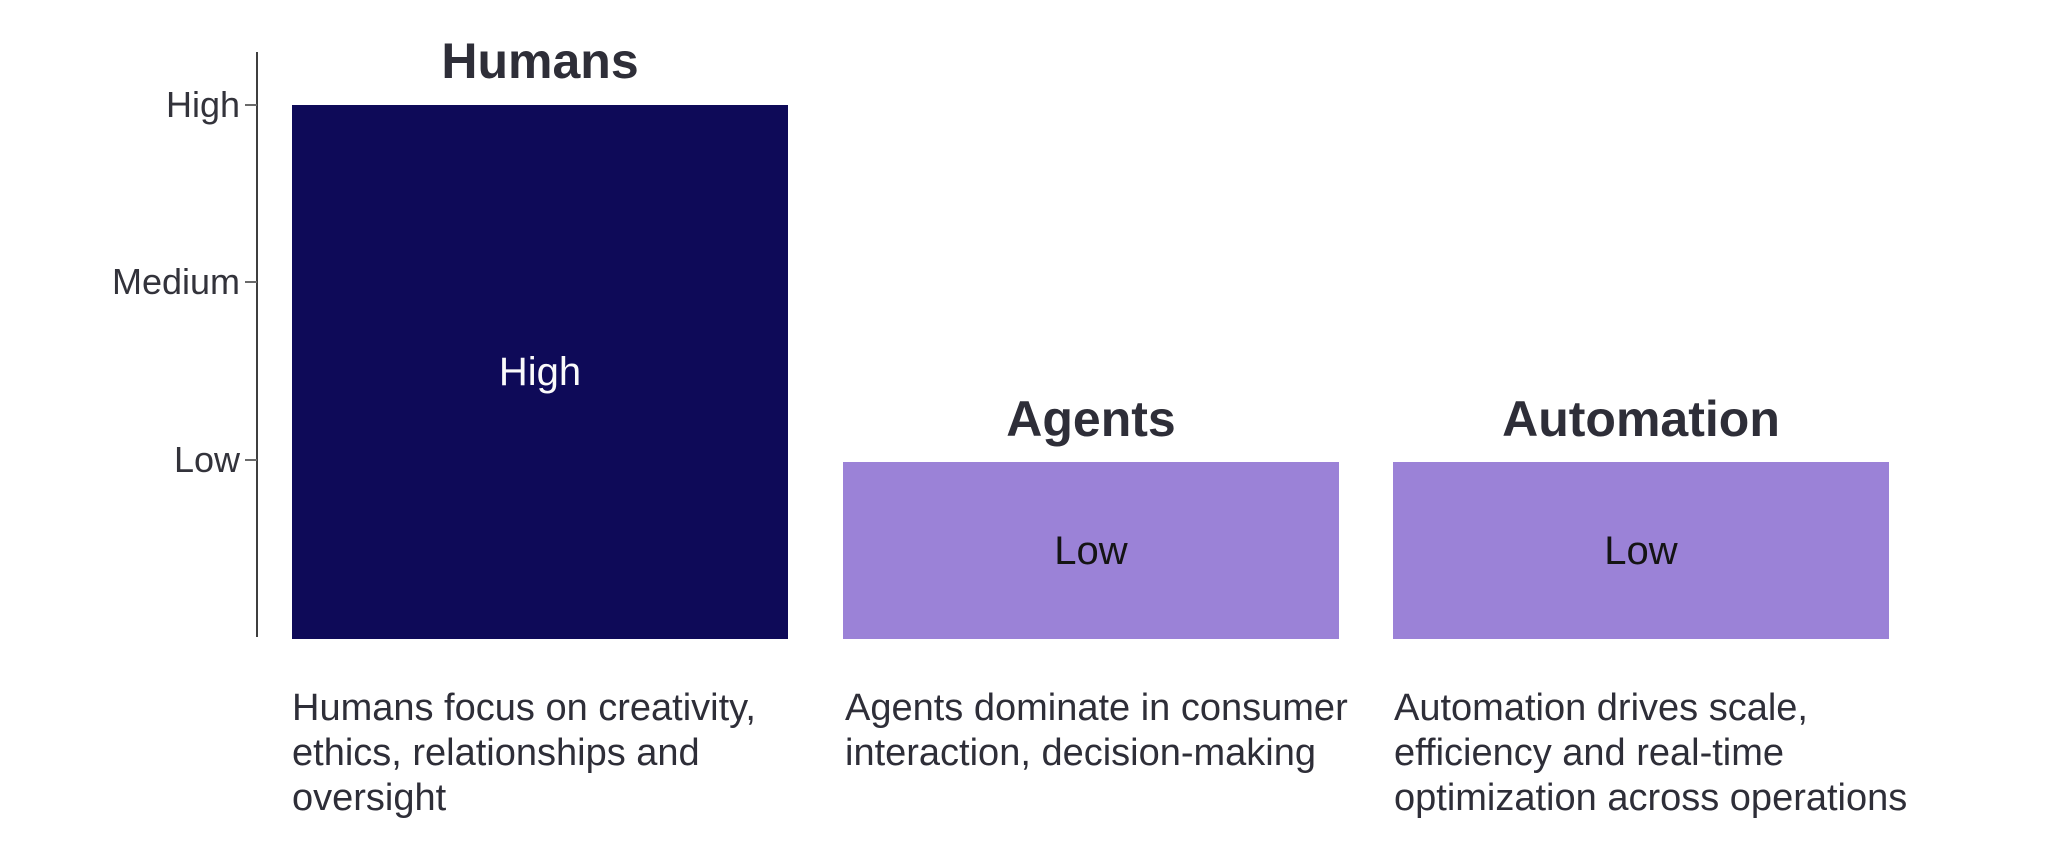  I want to click on bar-title-humans: Humans, so click(540, 61).